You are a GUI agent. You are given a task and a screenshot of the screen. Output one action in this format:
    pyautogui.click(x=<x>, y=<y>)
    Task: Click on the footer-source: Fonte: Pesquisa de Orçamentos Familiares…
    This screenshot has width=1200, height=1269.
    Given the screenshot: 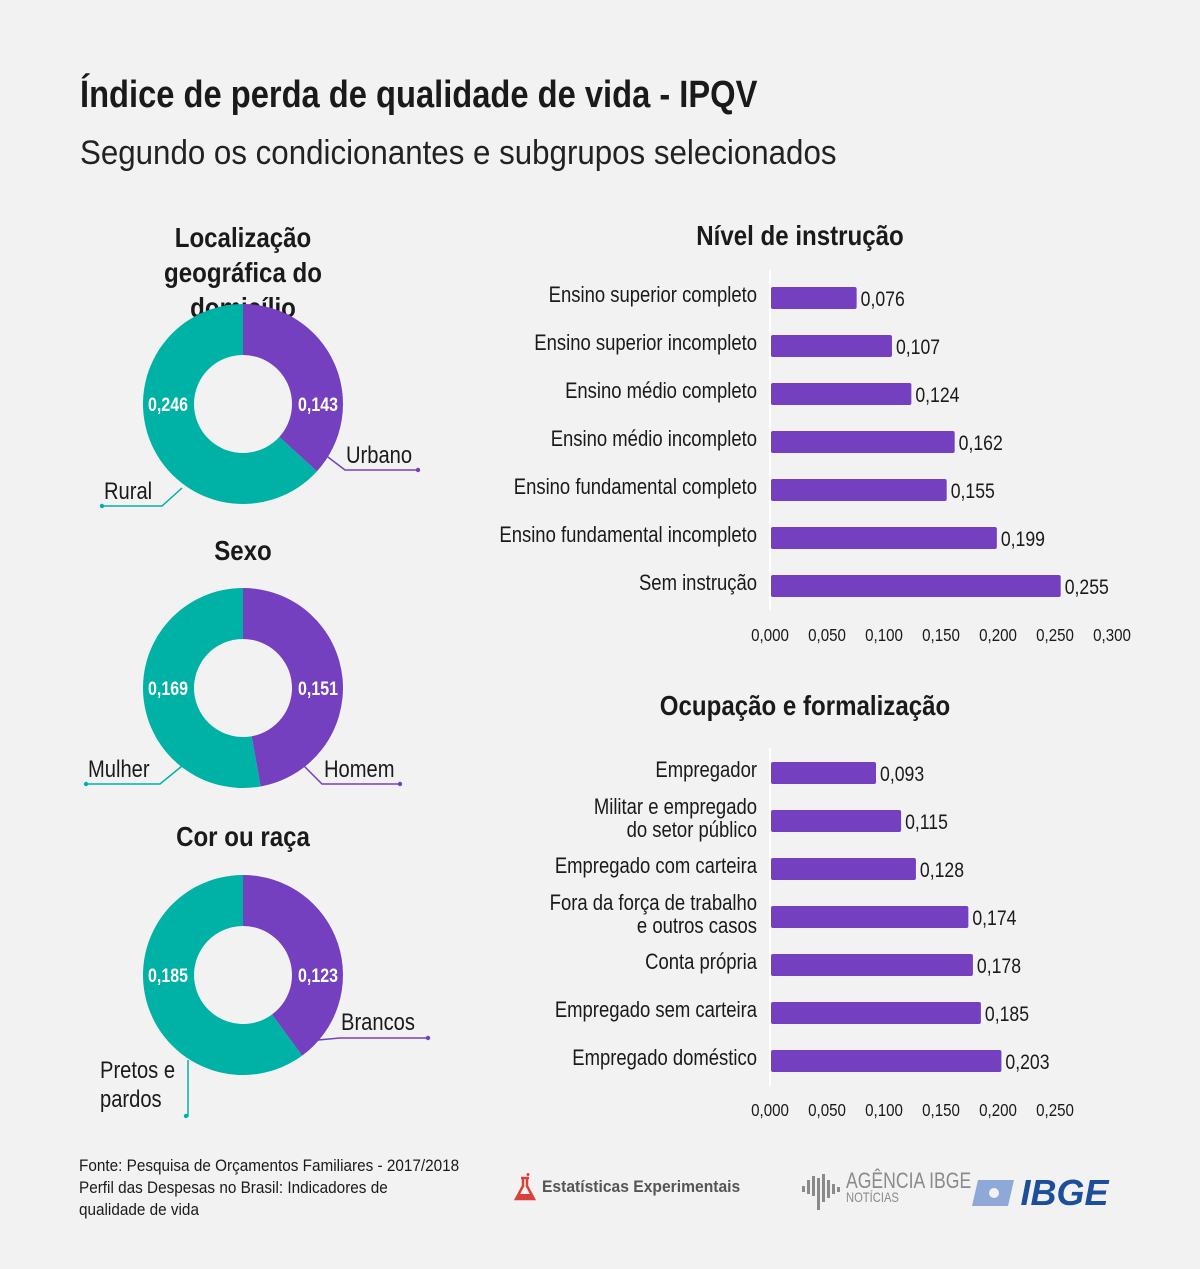 What is the action you would take?
    pyautogui.click(x=295, y=1188)
    